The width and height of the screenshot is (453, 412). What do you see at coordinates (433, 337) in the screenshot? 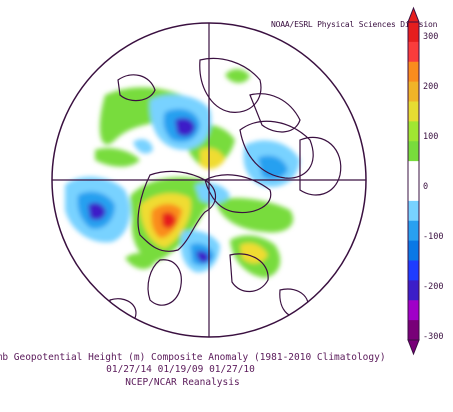
I see `colorbar-tick-label: -300` at bounding box center [433, 337].